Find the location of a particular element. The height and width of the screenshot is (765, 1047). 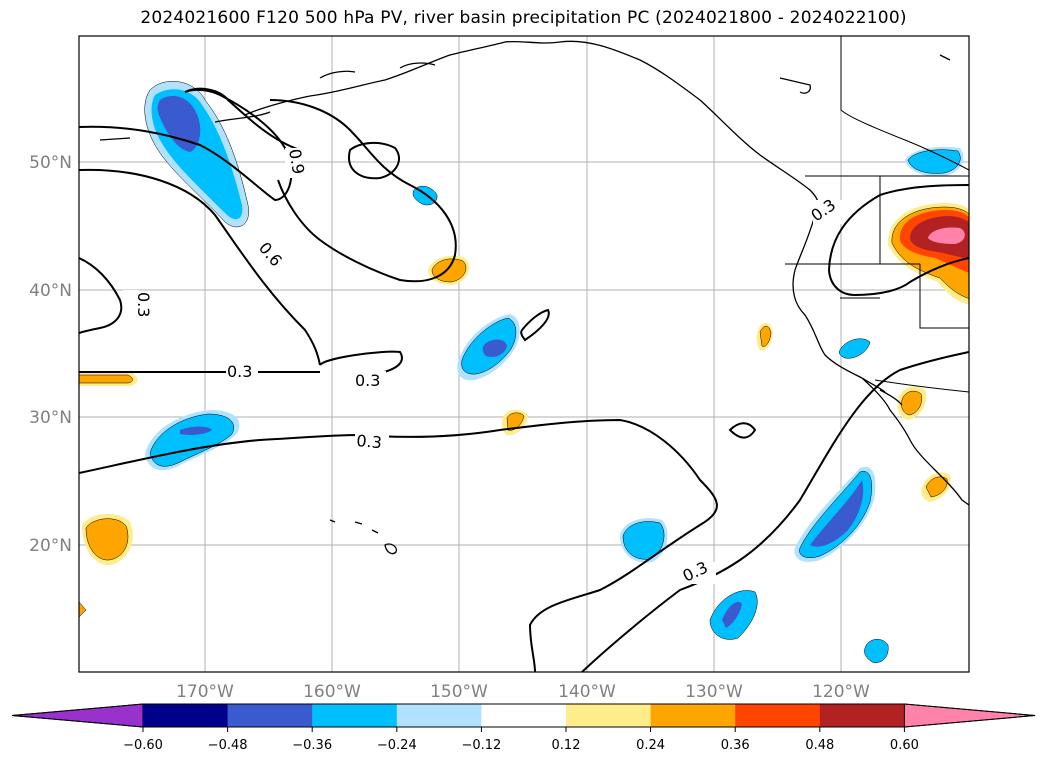

lat-label-40n: 40°N is located at coordinates (50, 291).